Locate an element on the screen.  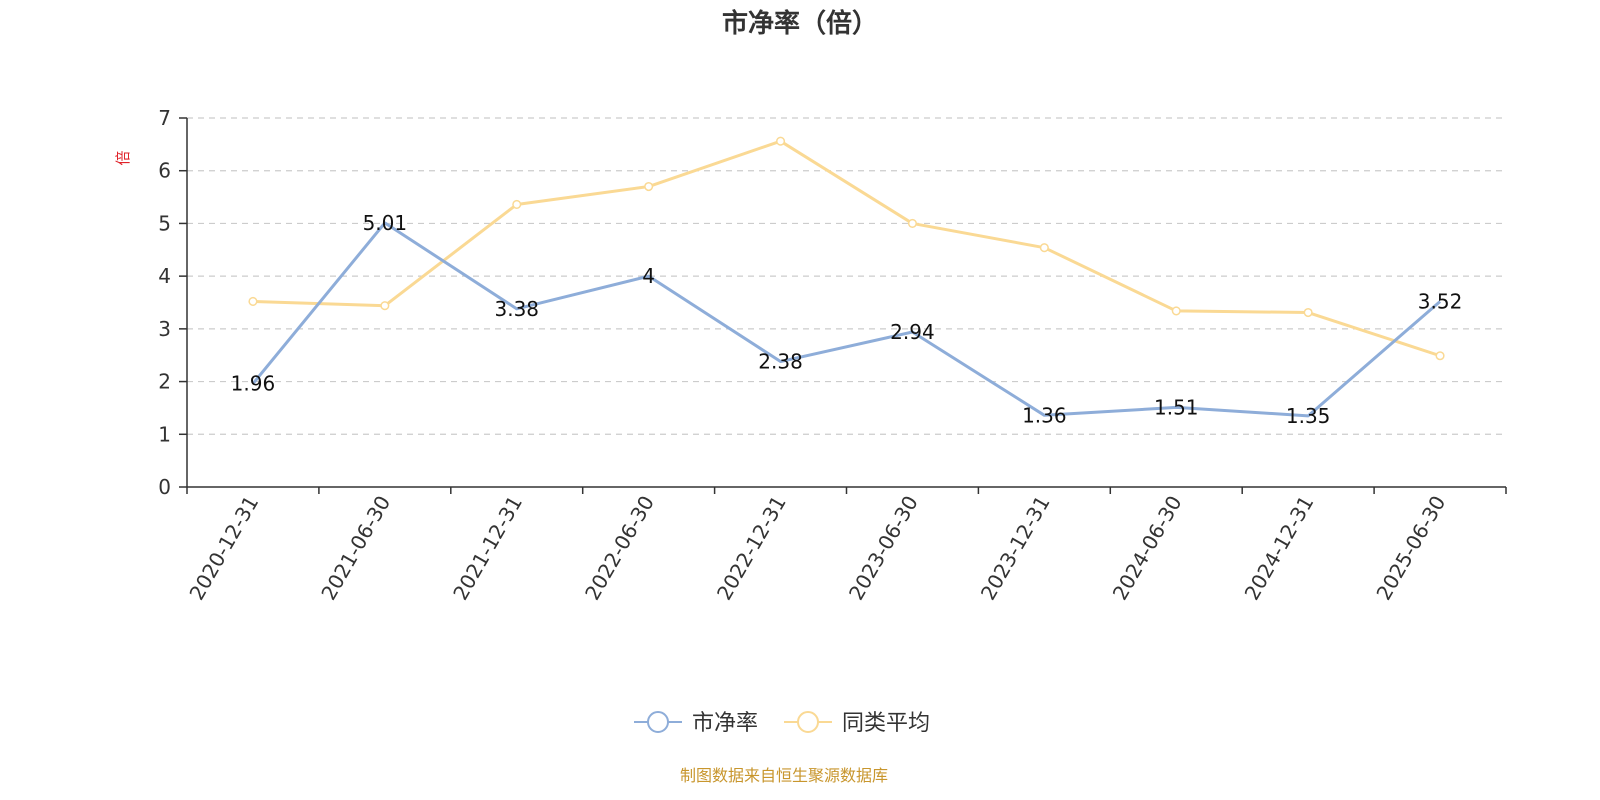
data-label-pb: 5.01 is located at coordinates (385, 223).